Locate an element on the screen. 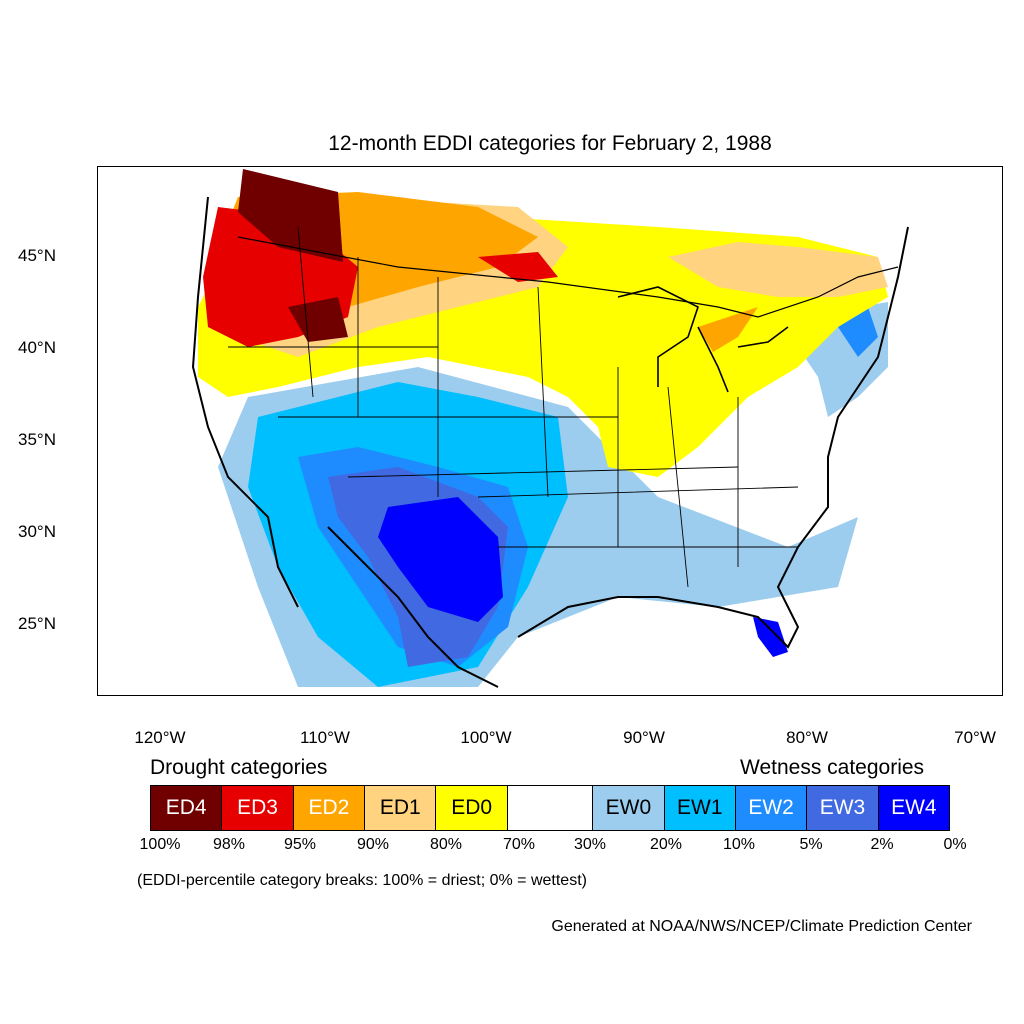 The width and height of the screenshot is (1024, 1024). legend-swatch-ed3: ED3 is located at coordinates (258, 808).